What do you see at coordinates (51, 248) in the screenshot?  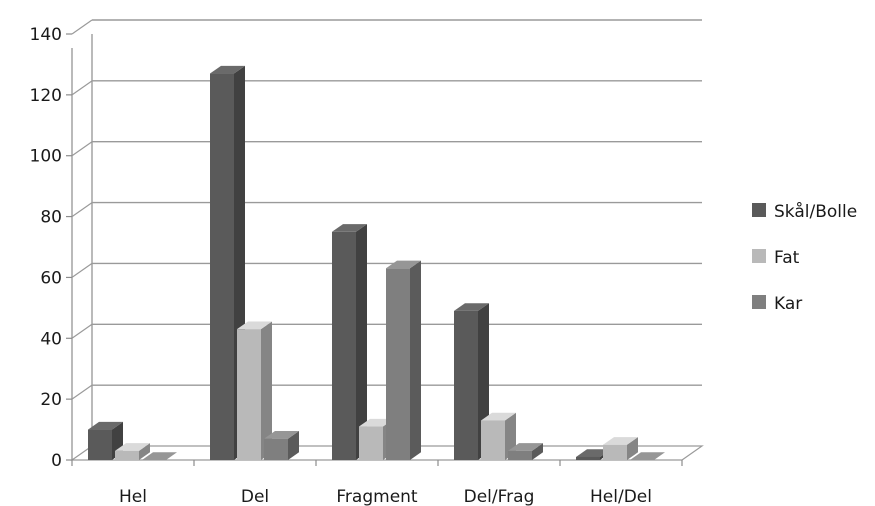 I see `y-axis-ticks: 0 20 40 60 80 100 120 140` at bounding box center [51, 248].